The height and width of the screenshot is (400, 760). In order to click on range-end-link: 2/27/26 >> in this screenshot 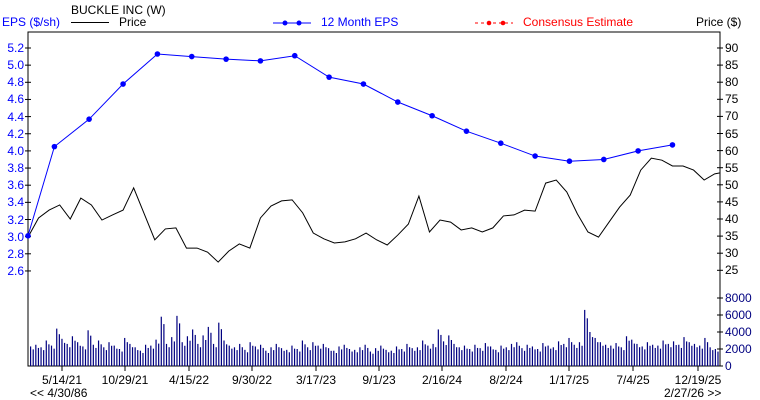, I will do `click(693, 393)`.